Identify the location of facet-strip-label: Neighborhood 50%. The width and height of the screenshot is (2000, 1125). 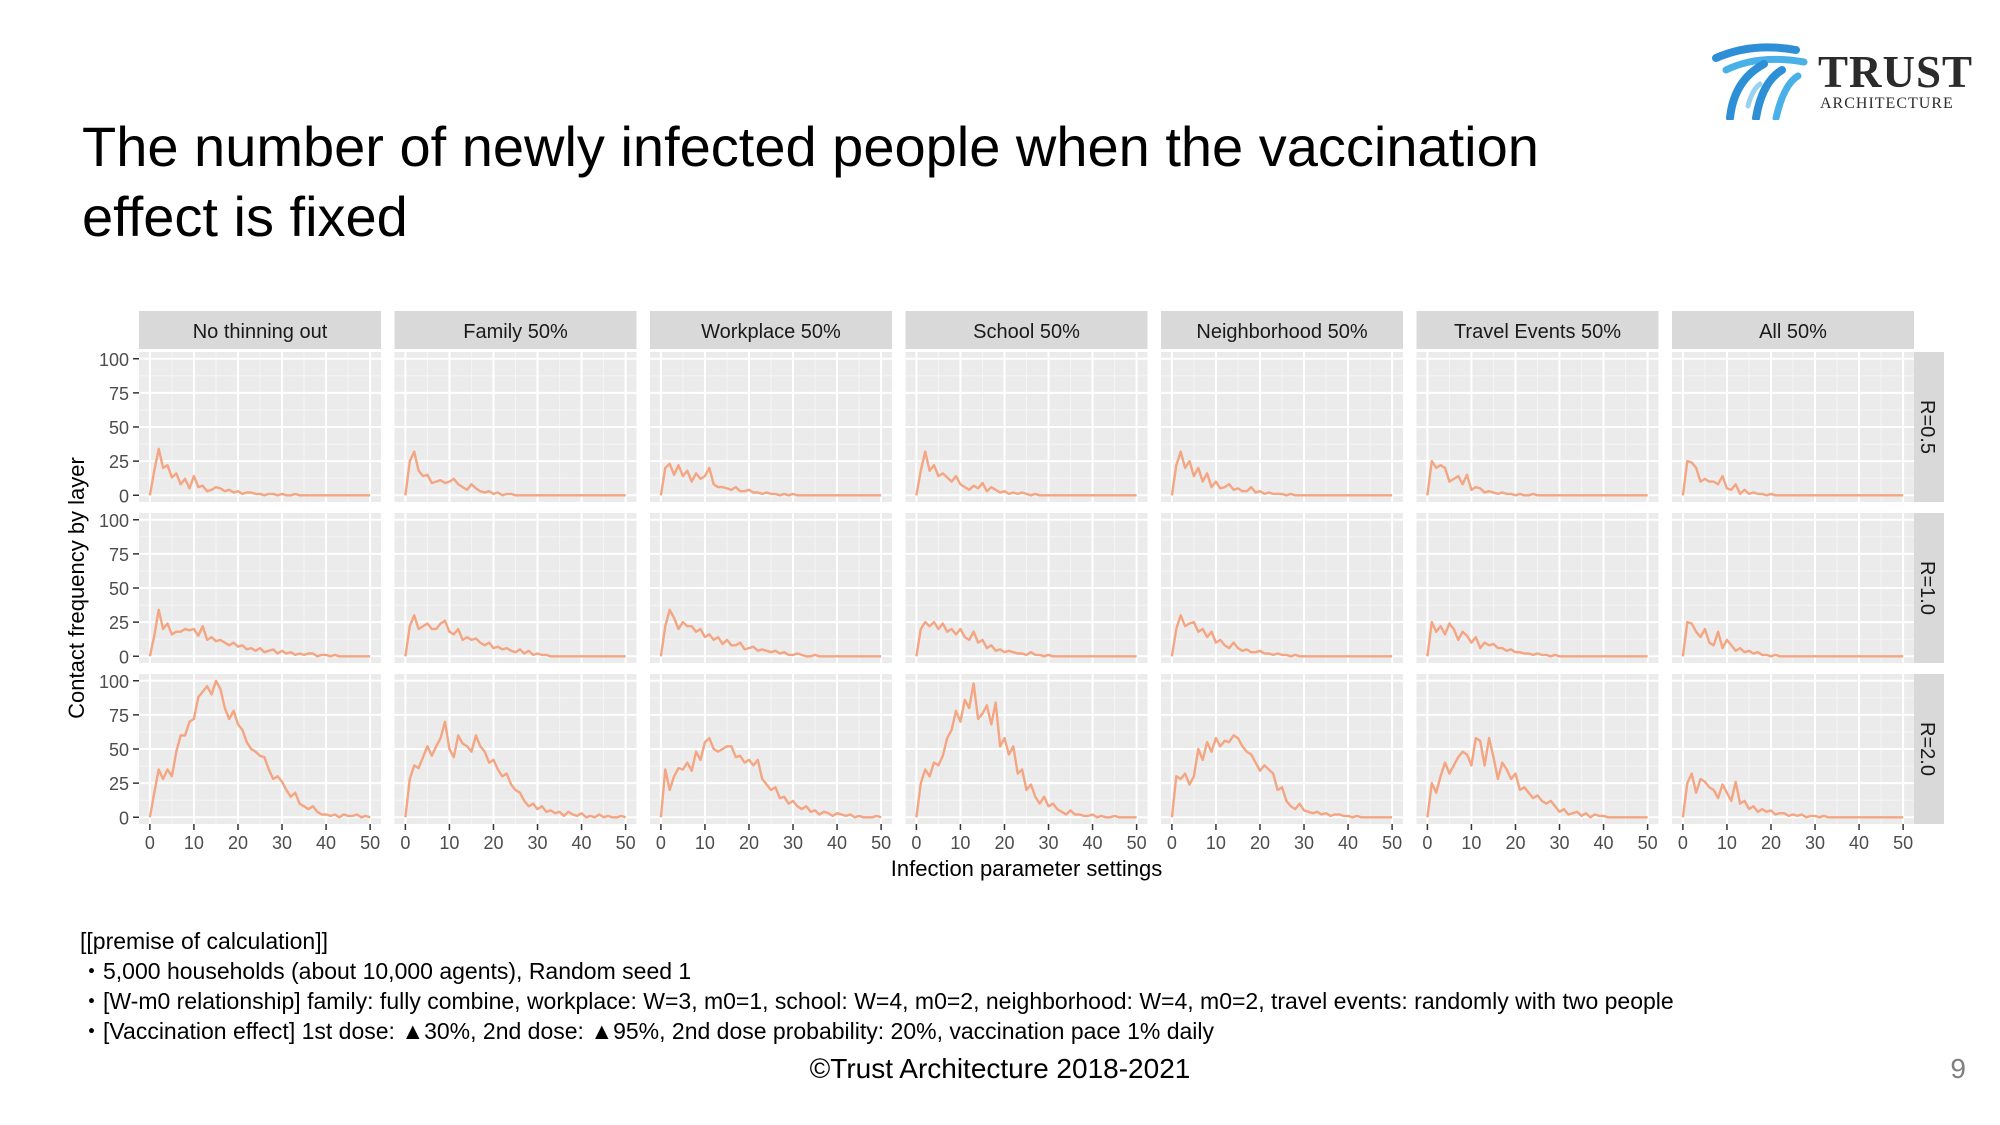
(1281, 332).